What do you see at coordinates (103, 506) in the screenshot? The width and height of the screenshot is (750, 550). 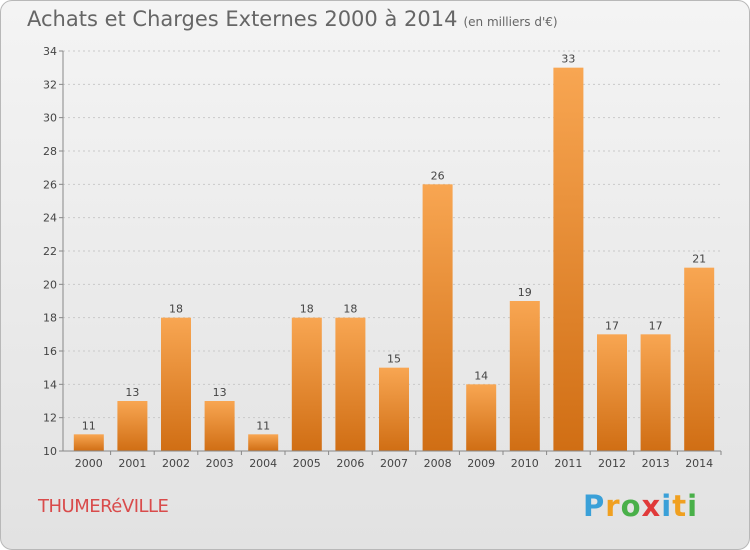 I see `commune-name: THUMERéVILLE` at bounding box center [103, 506].